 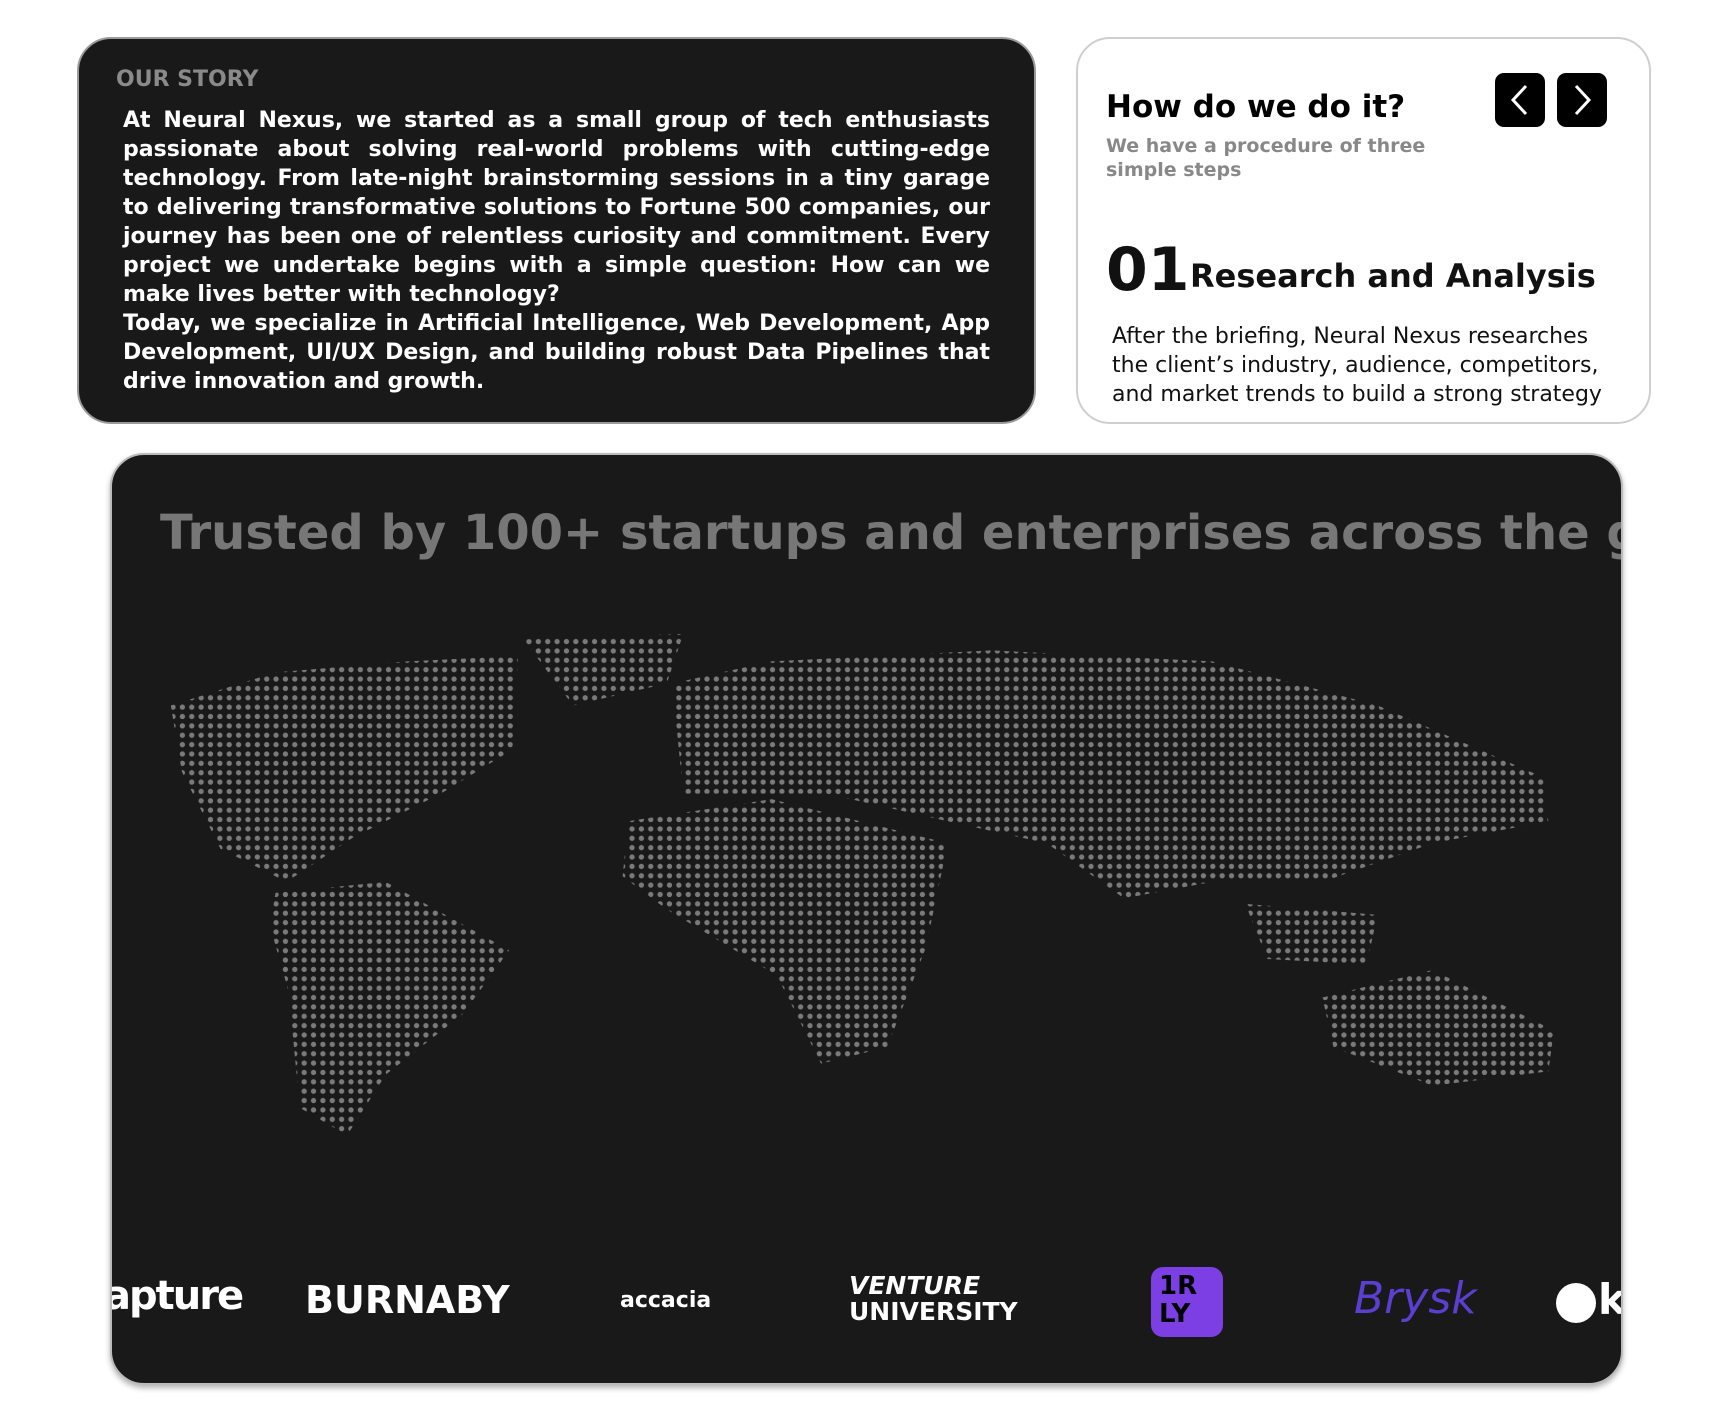 I want to click on logo: VENTURE, so click(x=915, y=1285).